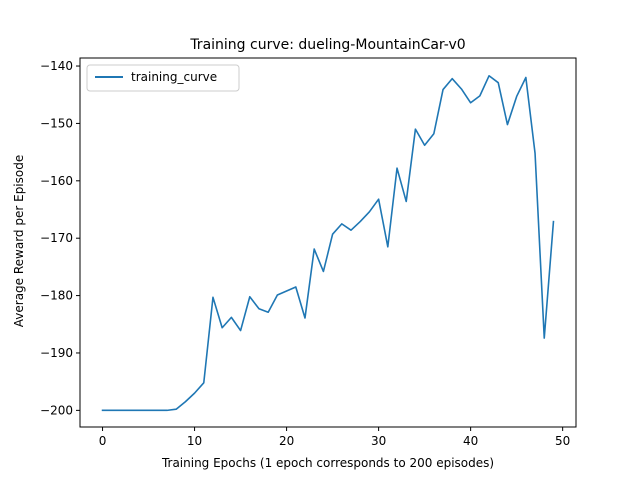 This screenshot has width=640, height=480. What do you see at coordinates (194, 441) in the screenshot?
I see `x-tick-label: 10` at bounding box center [194, 441].